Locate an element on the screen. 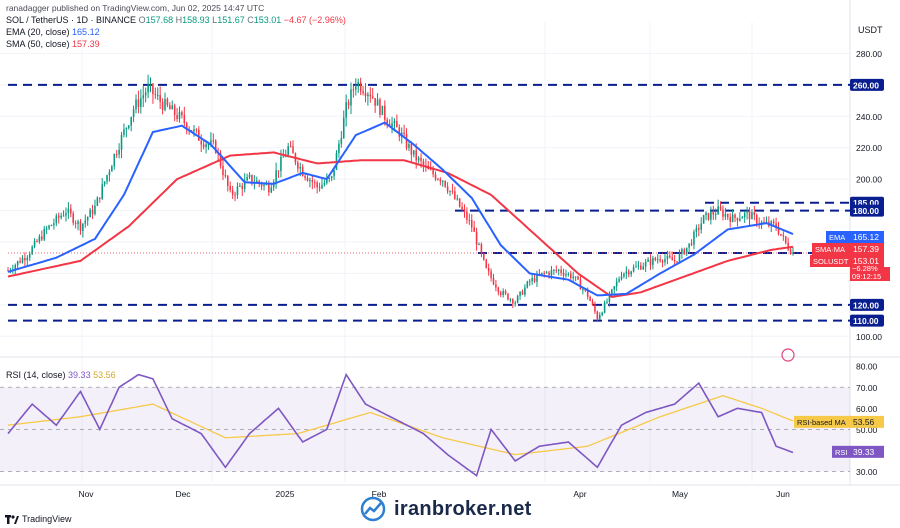 The image size is (900, 528). close-value: 153.01 is located at coordinates (267, 20).